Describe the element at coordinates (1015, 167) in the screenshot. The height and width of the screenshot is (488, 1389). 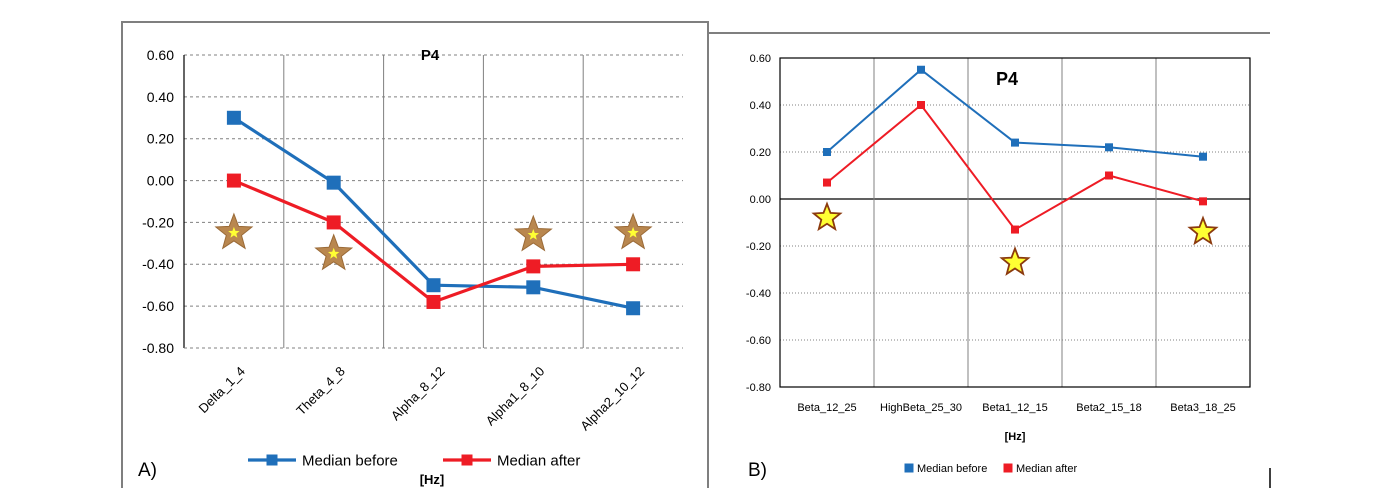
I see `series-line-after` at that location.